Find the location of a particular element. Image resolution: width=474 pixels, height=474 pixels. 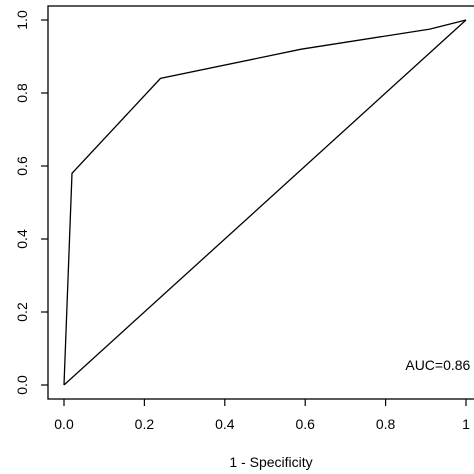

x-tick-label: 0.8 is located at coordinates (386, 424).